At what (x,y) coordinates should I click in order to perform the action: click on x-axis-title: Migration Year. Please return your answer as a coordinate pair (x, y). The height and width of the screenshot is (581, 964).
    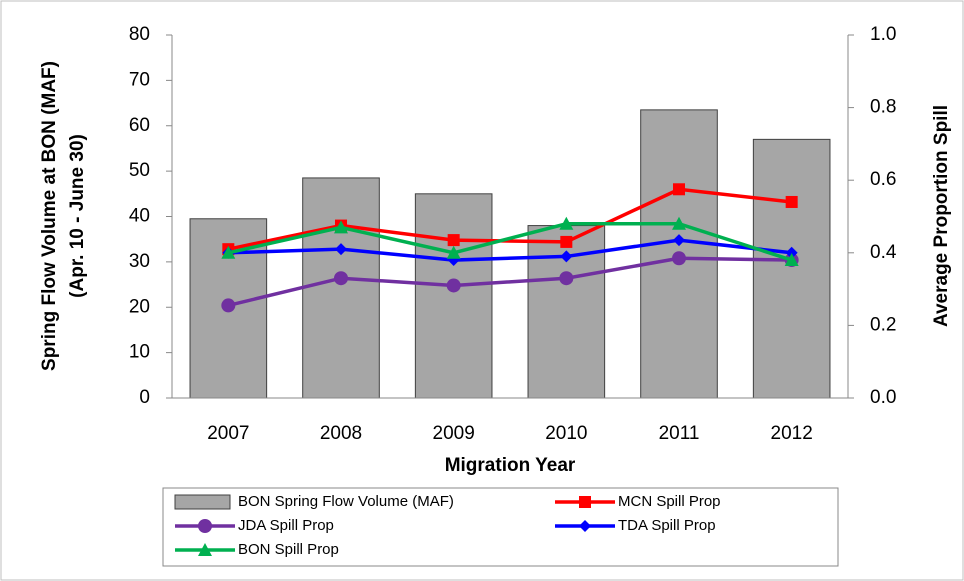
    Looking at the image, I should click on (510, 465).